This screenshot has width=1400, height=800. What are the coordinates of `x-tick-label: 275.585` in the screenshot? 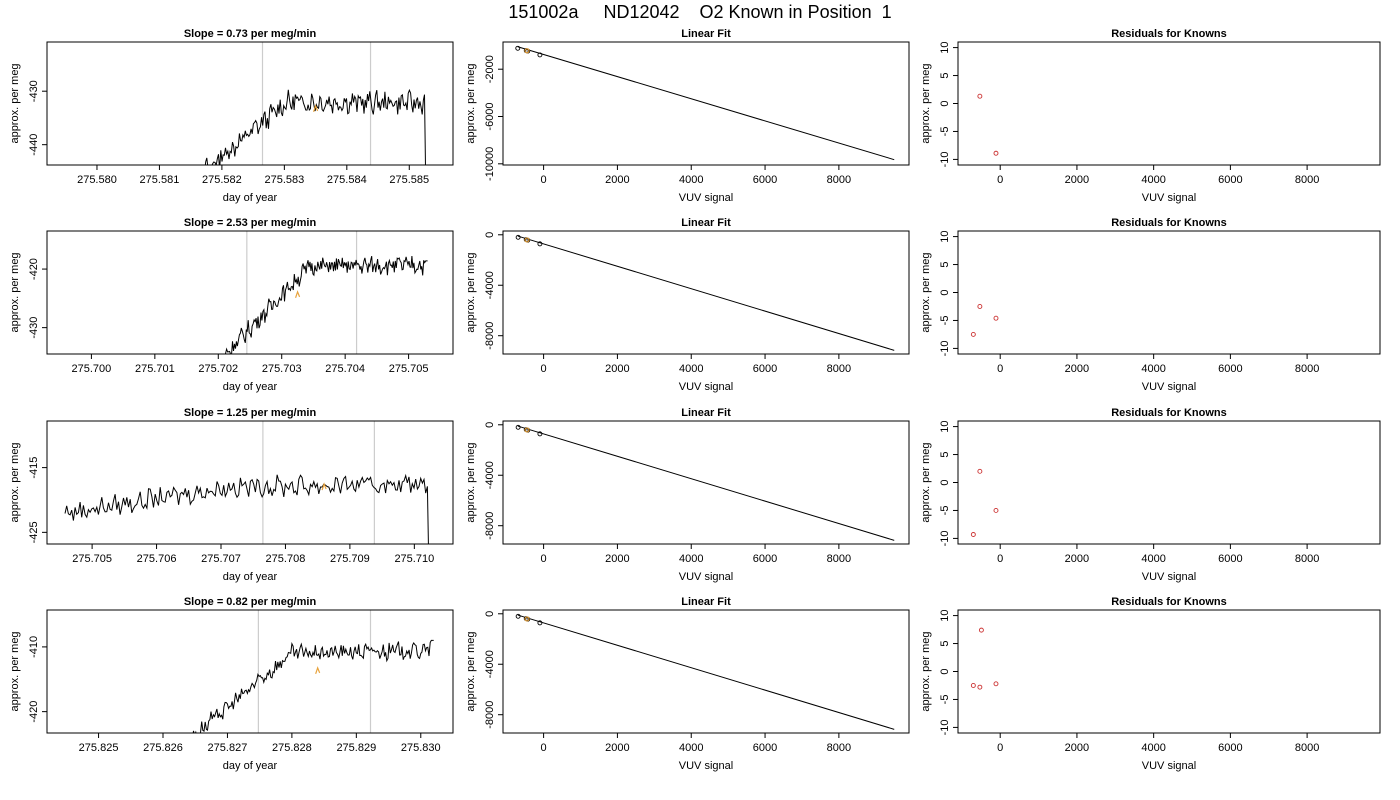 It's located at (409, 180).